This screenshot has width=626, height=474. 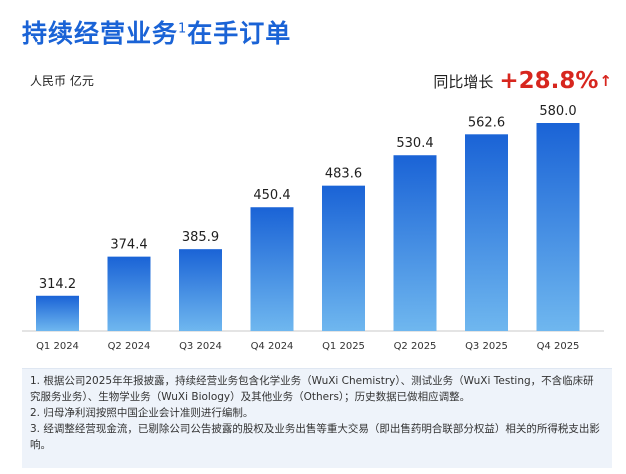 What do you see at coordinates (558, 346) in the screenshot?
I see `x-tick-label: Q4 2025` at bounding box center [558, 346].